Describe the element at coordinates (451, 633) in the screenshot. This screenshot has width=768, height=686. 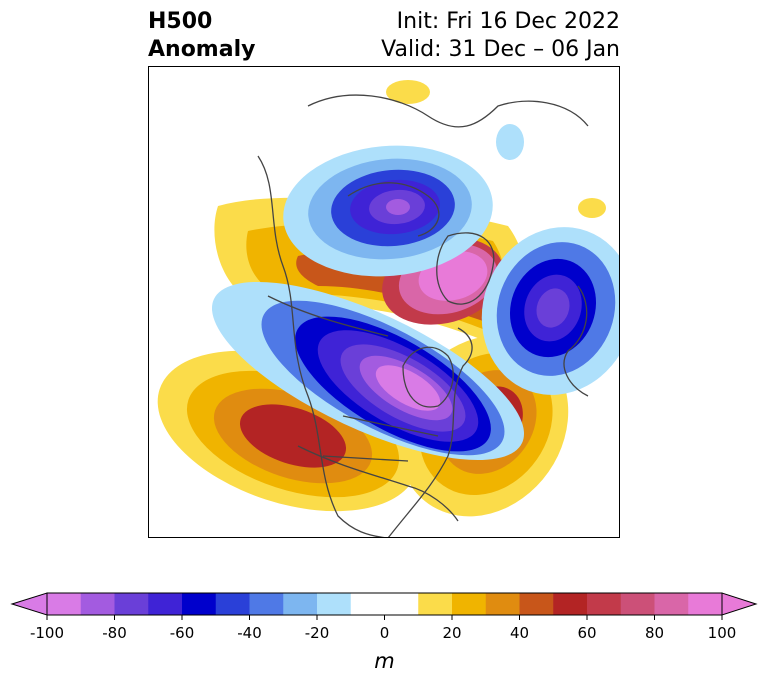
I see `colorbar-tick-label: 20` at that location.